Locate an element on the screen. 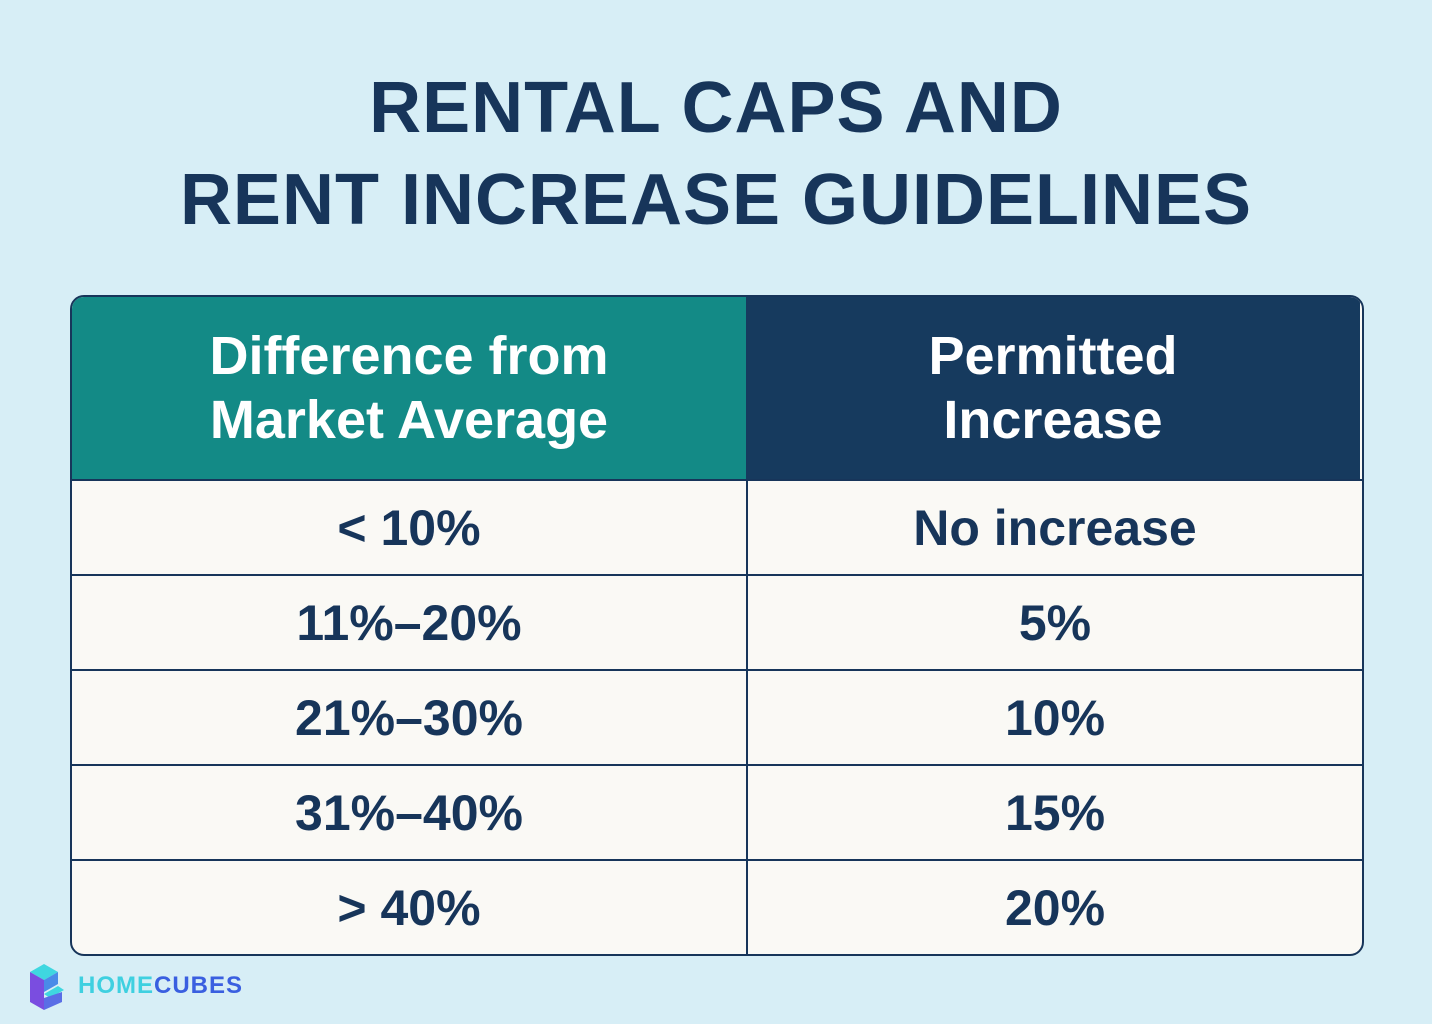 This screenshot has width=1432, height=1024. header-cell: Permitted Increase is located at coordinates (1053, 388).